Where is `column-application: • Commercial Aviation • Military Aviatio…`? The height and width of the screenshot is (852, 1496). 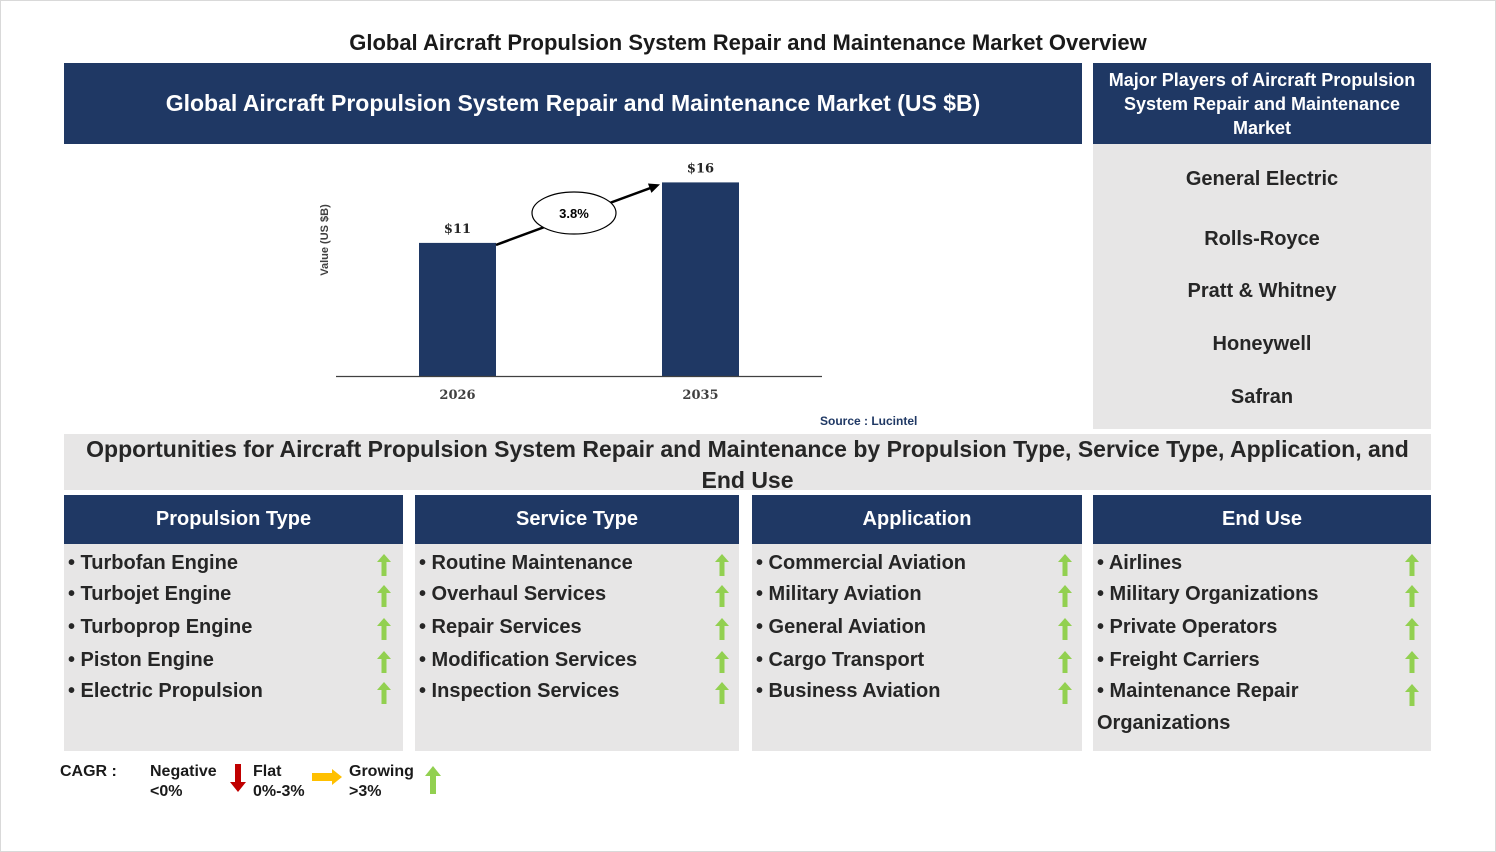 column-application: • Commercial Aviation • Military Aviatio… is located at coordinates (917, 647).